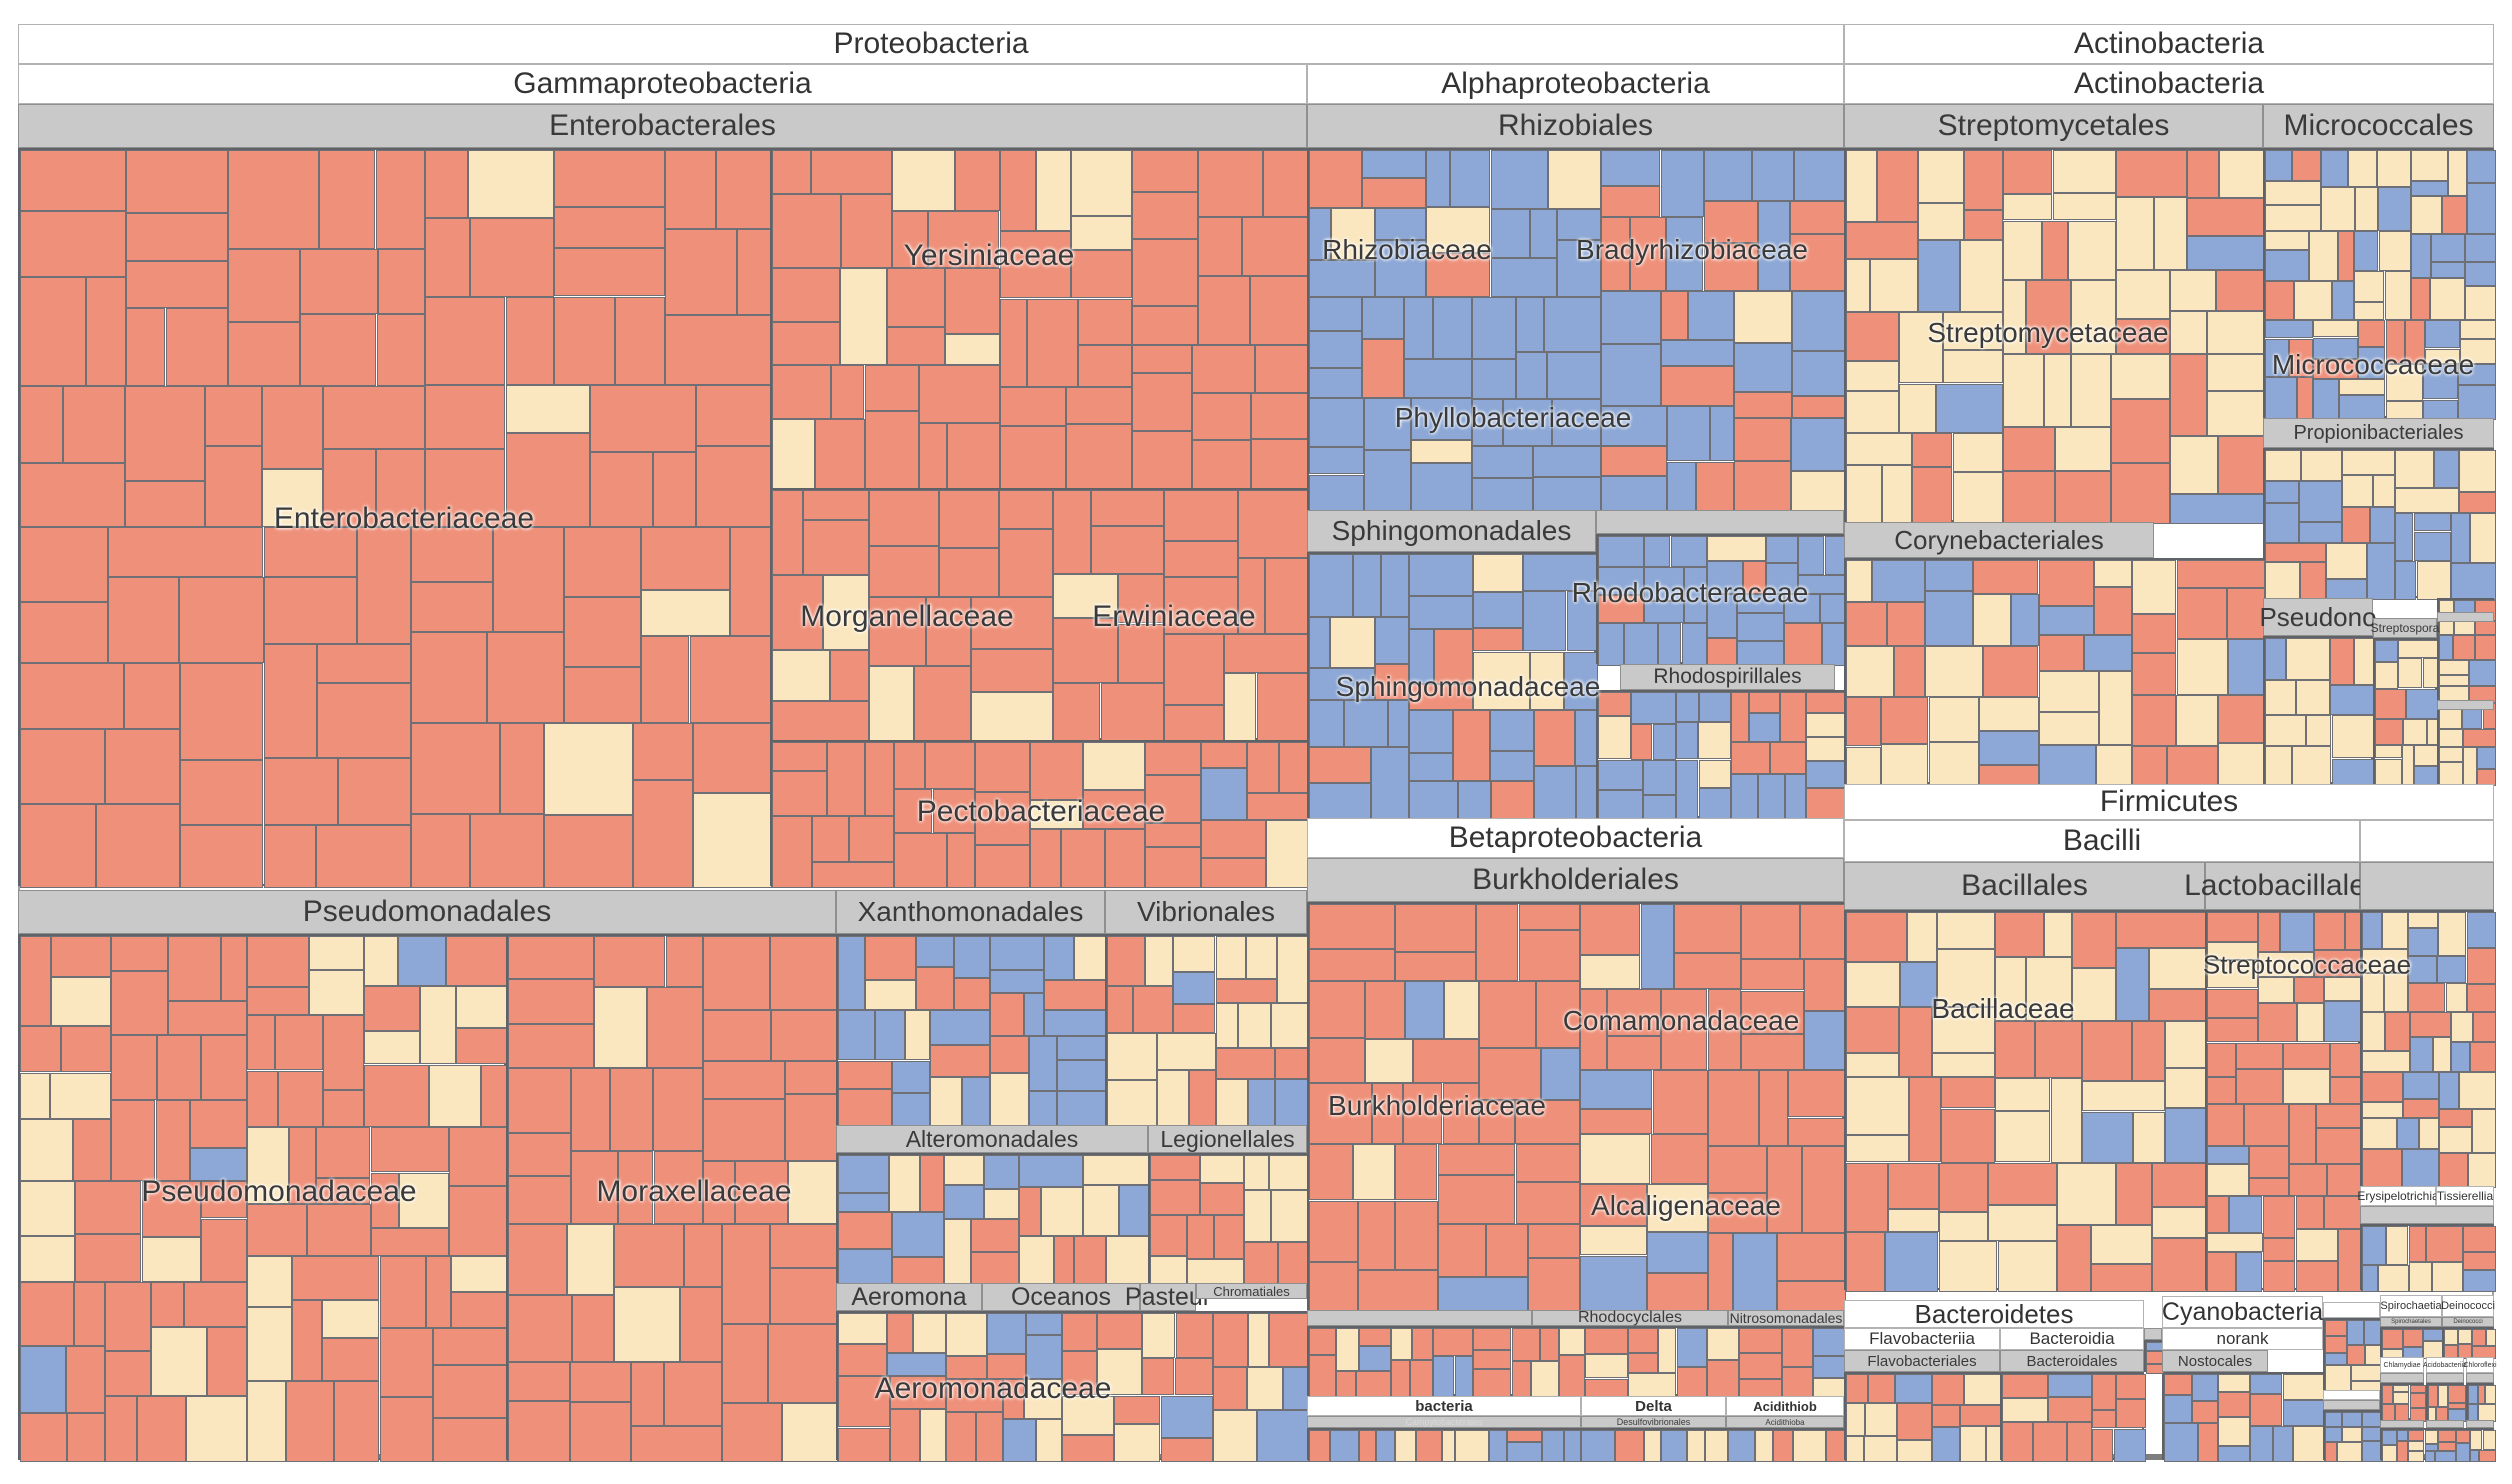 Image resolution: width=2512 pixels, height=1484 pixels. What do you see at coordinates (1653, 1406) in the screenshot?
I see `taxon-band-delta: Delta` at bounding box center [1653, 1406].